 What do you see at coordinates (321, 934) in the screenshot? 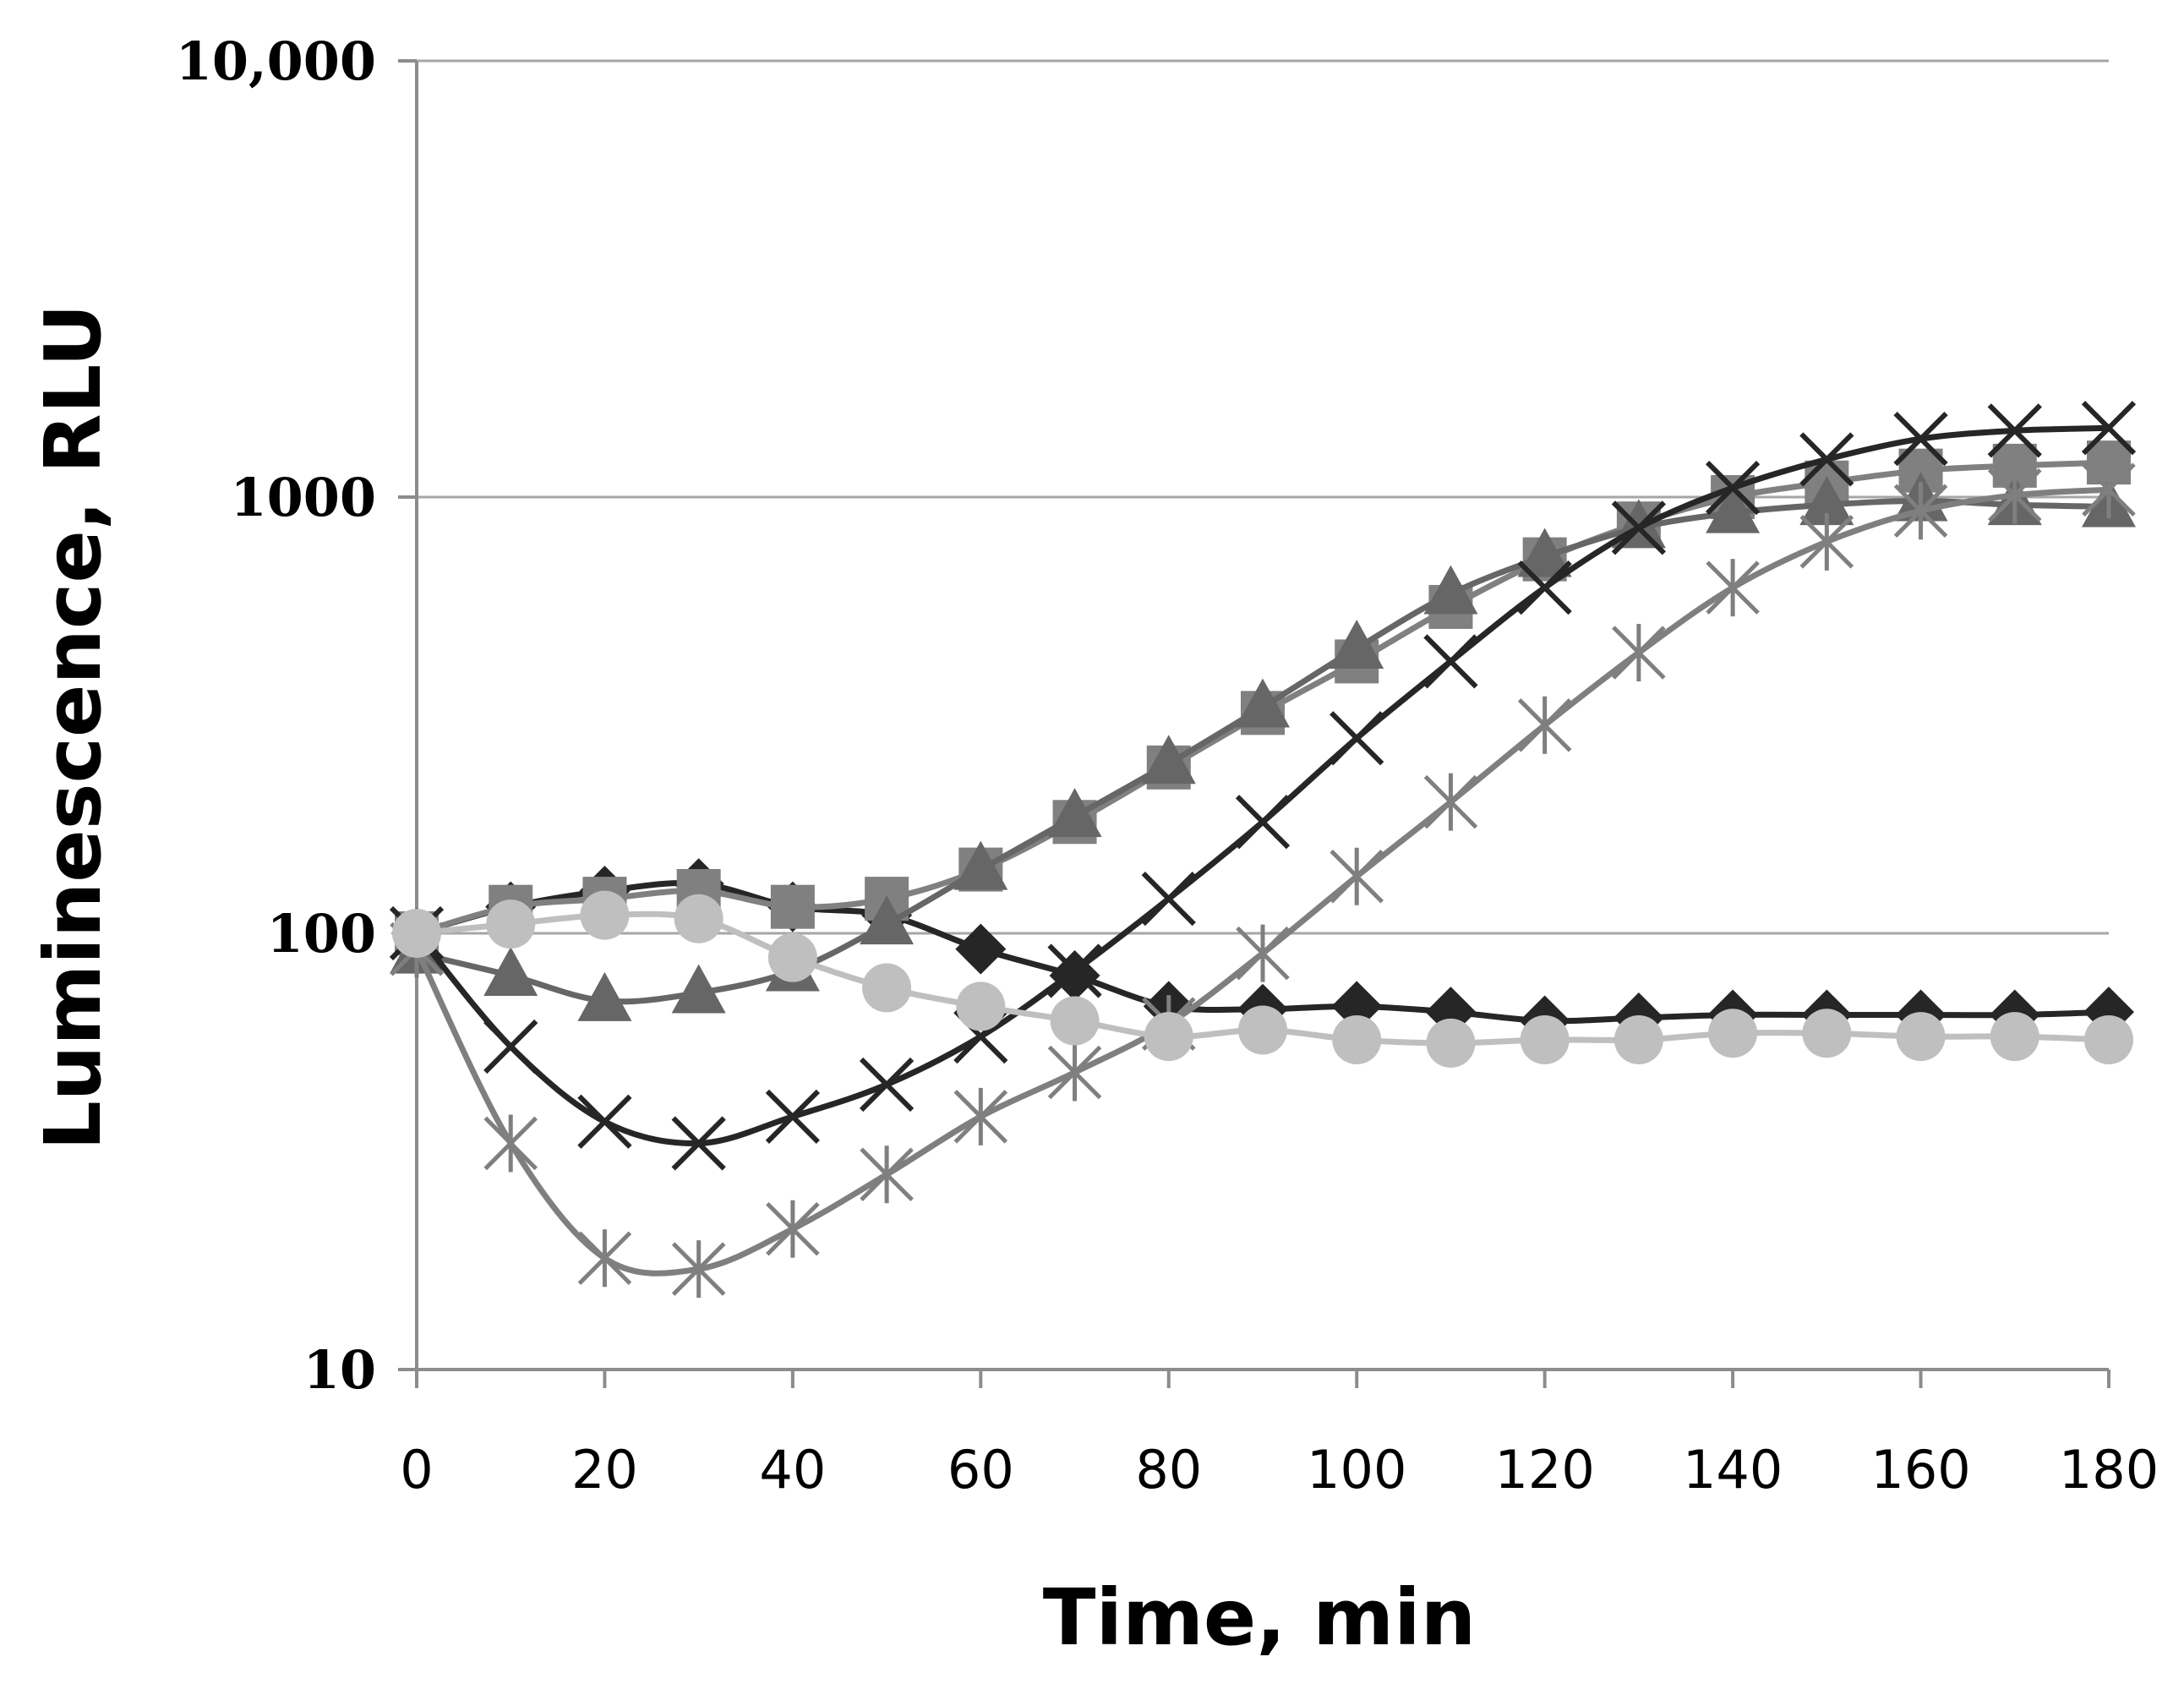
I see `y-tick-label: 100` at bounding box center [321, 934].